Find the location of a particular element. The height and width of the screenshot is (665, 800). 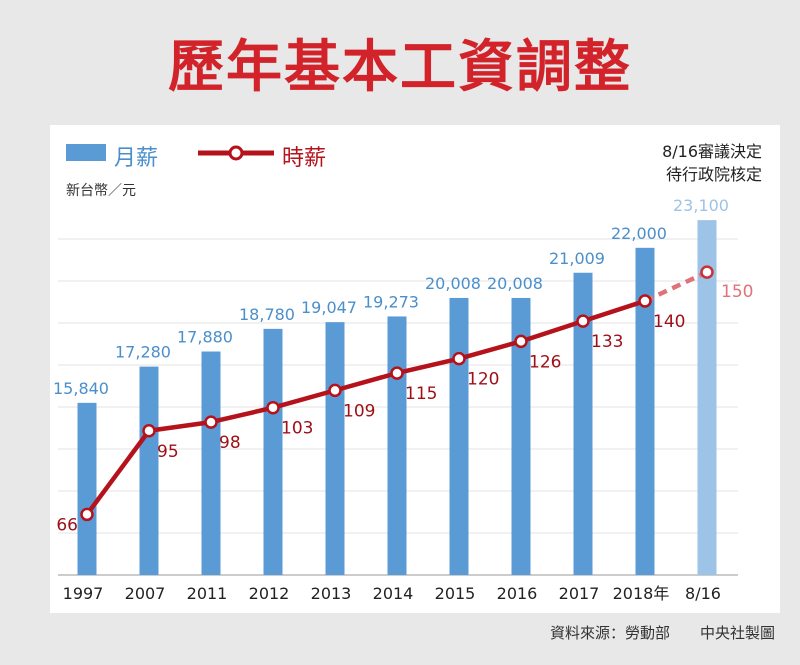

bar-value-label: 21,009 is located at coordinates (577, 258).